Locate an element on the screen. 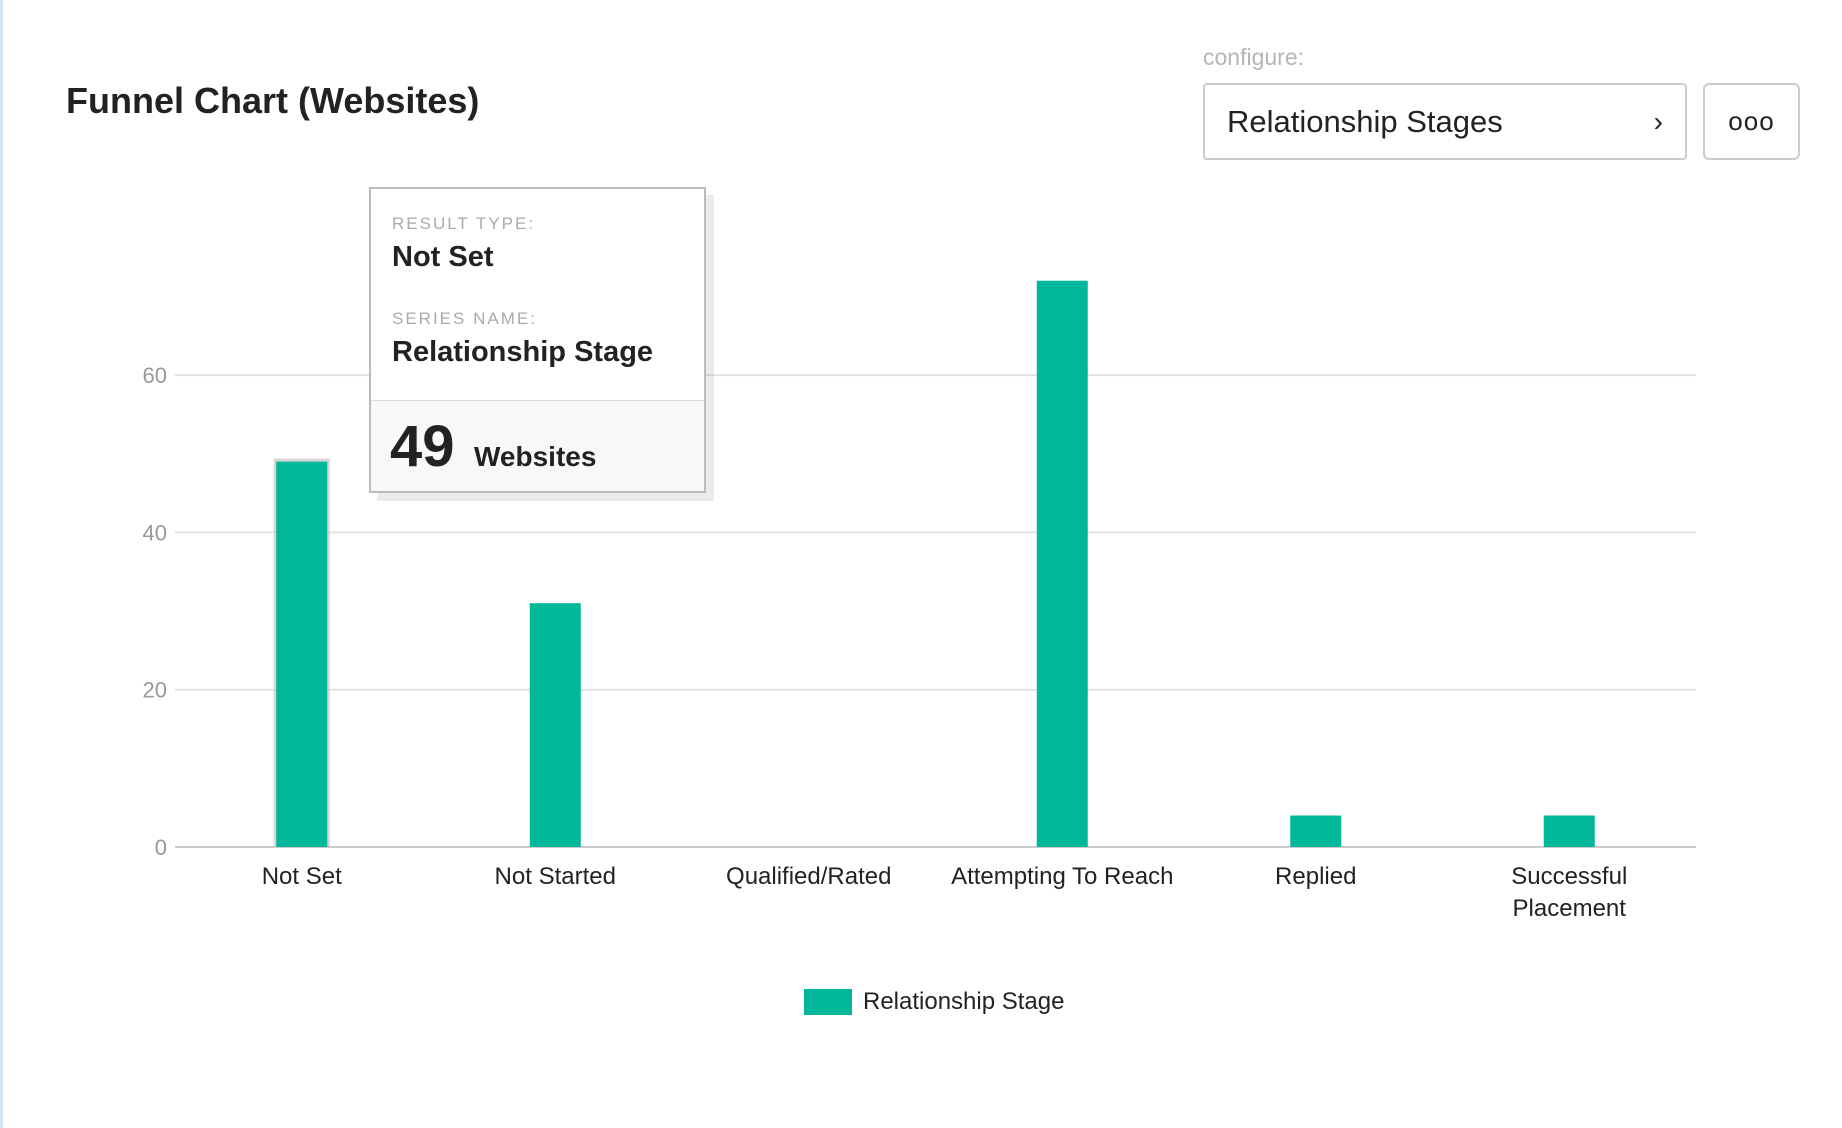  more-options-icon: ooo is located at coordinates (1751, 121).